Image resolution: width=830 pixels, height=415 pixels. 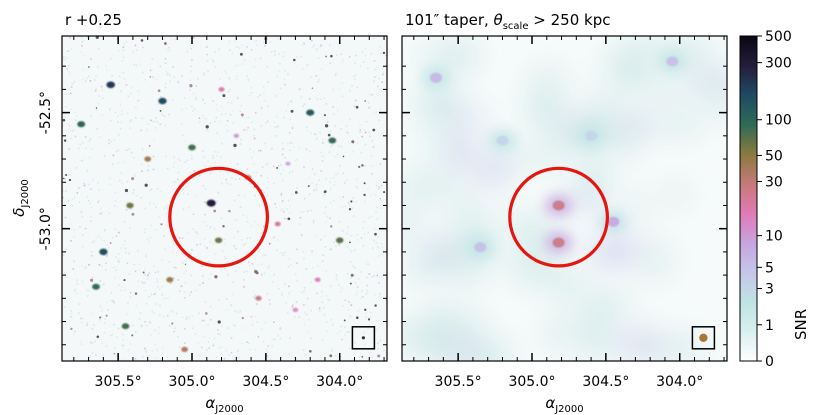 I want to click on colorbar-tick-label: 500, so click(x=778, y=37).